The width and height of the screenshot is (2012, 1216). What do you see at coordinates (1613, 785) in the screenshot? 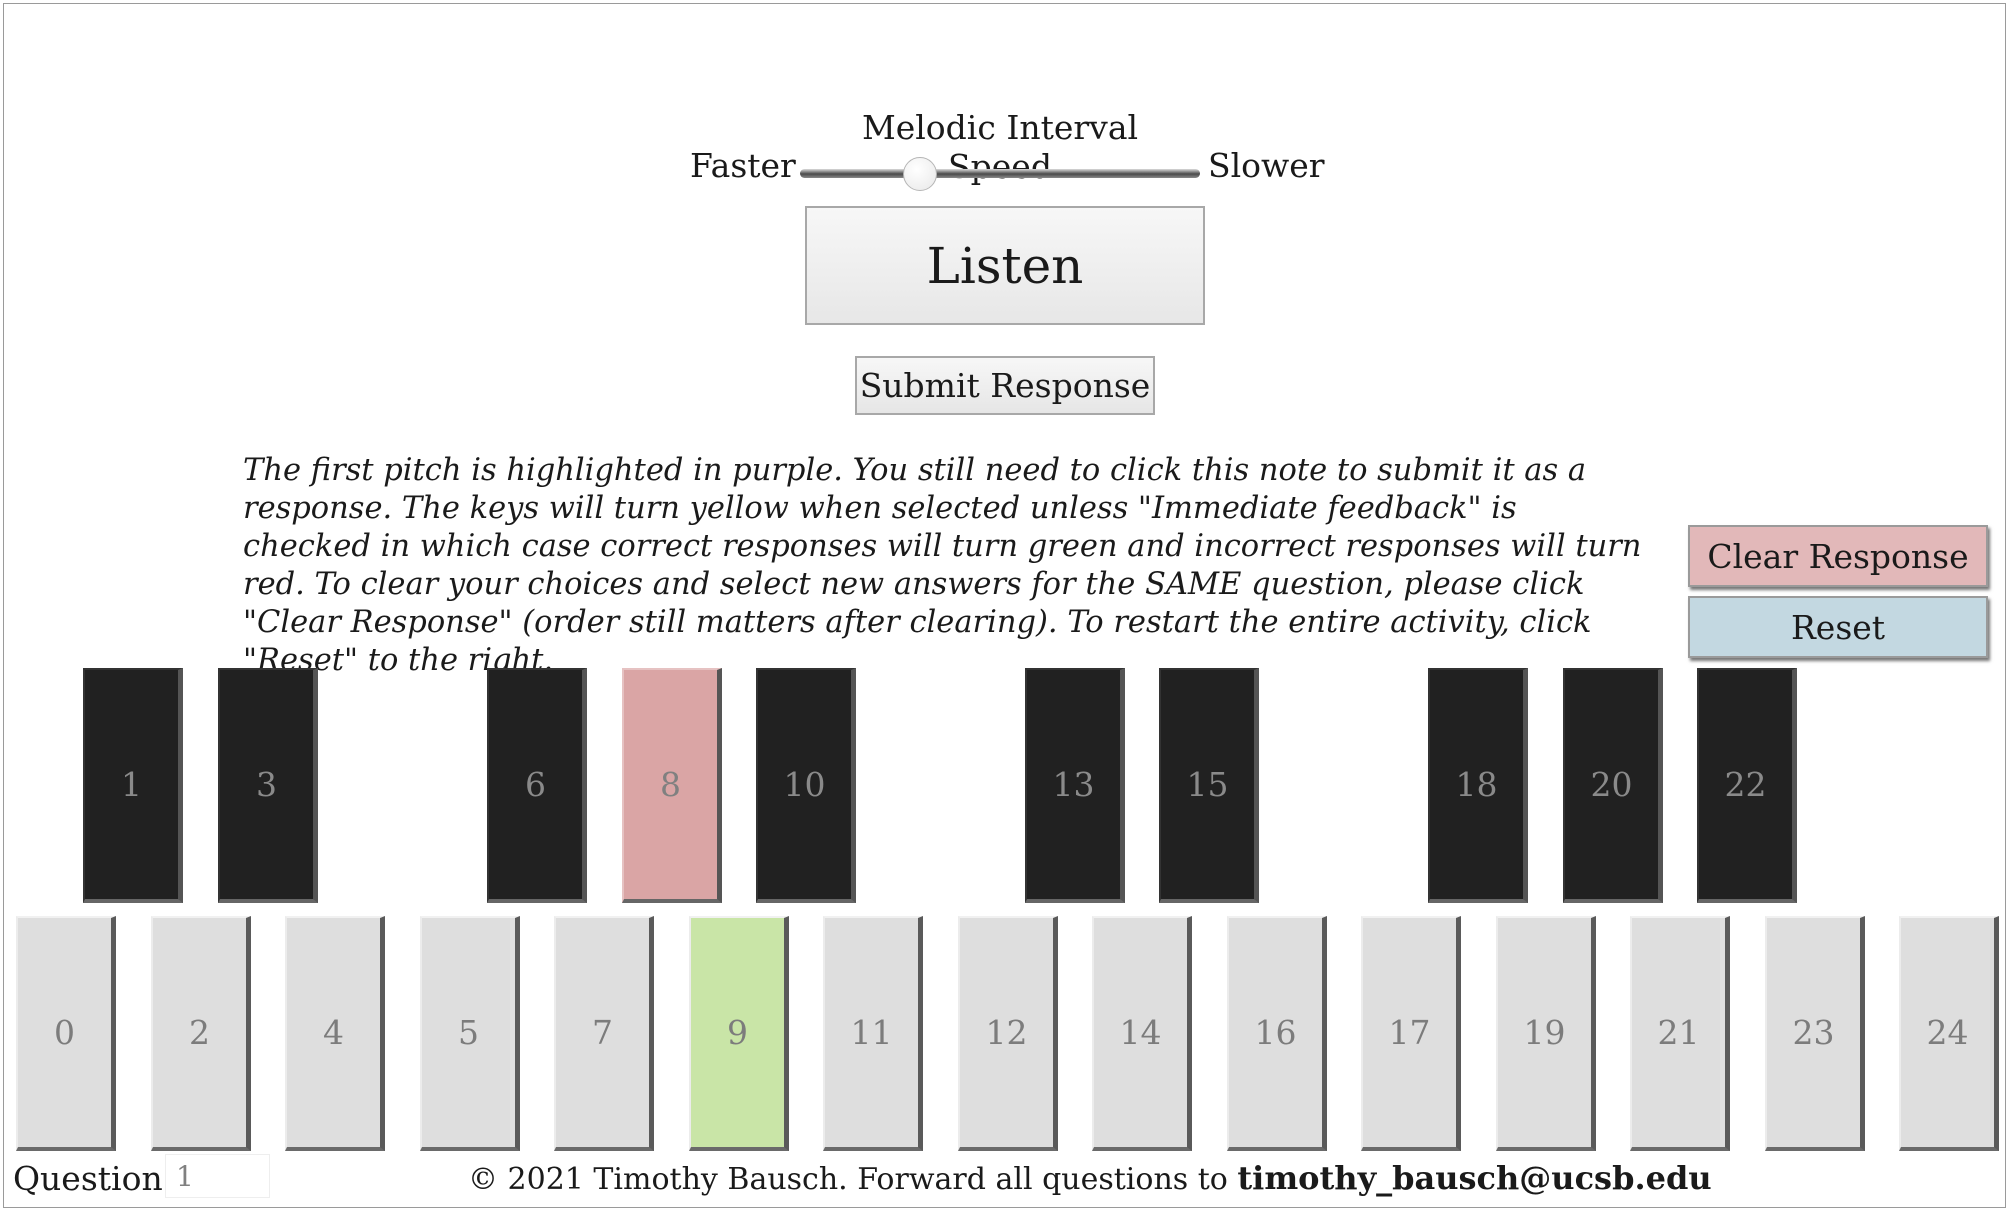
I see `piano-key-20: 20` at bounding box center [1613, 785].